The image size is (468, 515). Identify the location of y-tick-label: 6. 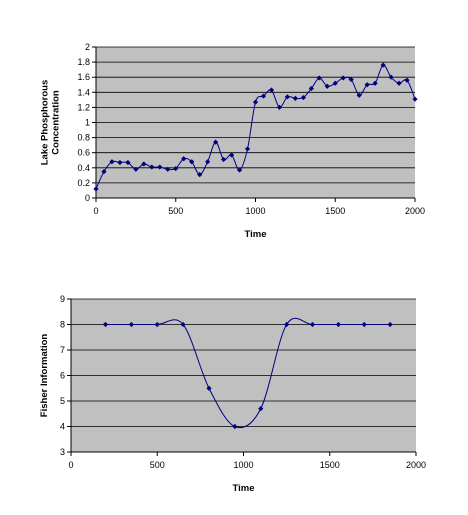
(62, 376).